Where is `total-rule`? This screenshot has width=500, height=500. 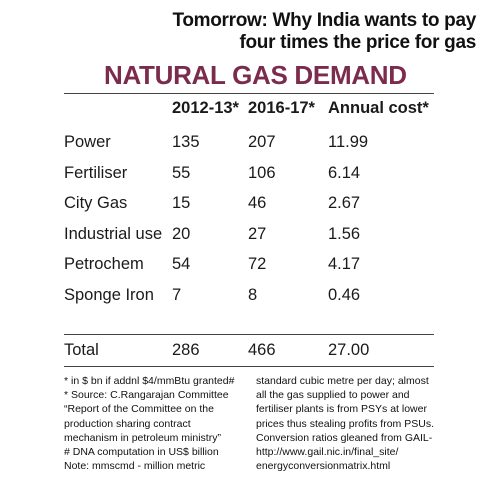 total-rule is located at coordinates (249, 334).